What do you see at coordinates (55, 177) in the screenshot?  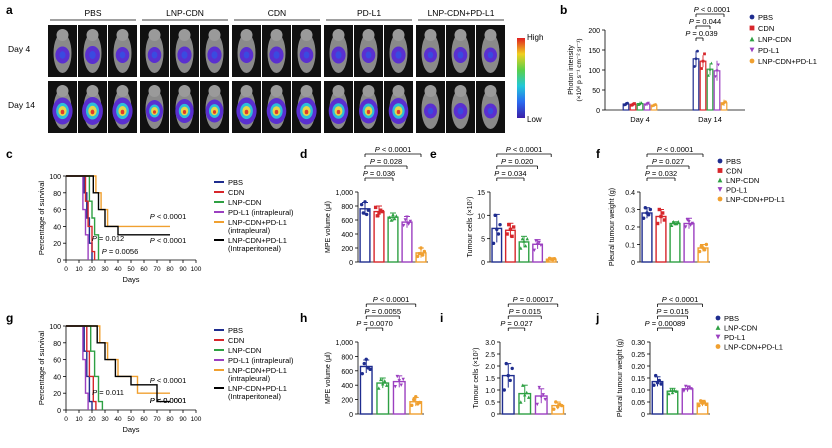 I see `y-tick-label: 100` at bounding box center [55, 177].